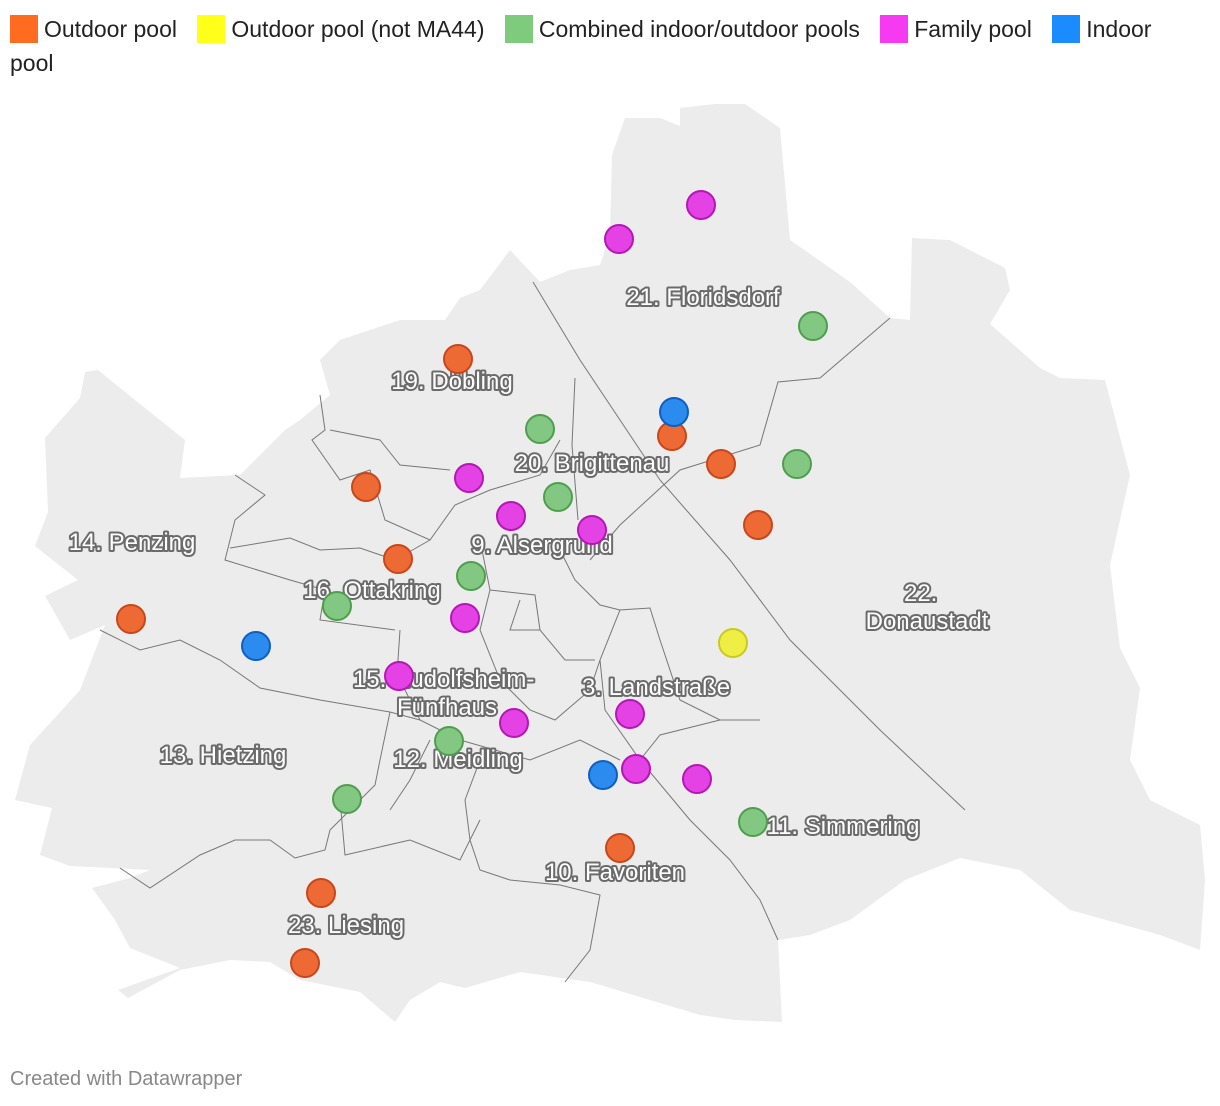 The width and height of the screenshot is (1220, 1106). I want to click on pool-marker-outdoor-not-ma44, so click(733, 643).